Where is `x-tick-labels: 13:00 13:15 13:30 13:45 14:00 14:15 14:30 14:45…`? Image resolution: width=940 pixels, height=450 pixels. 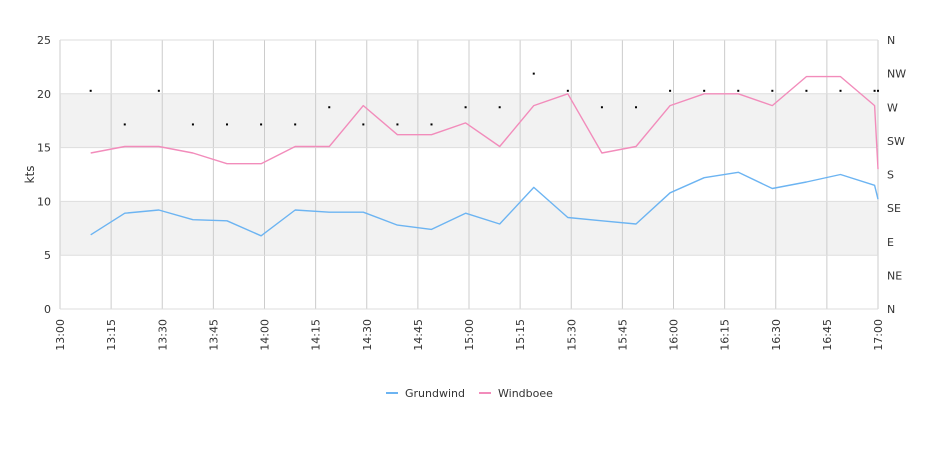 x-tick-labels: 13:00 13:15 13:30 13:45 14:00 14:15 14:30 14:45… is located at coordinates (469, 335).